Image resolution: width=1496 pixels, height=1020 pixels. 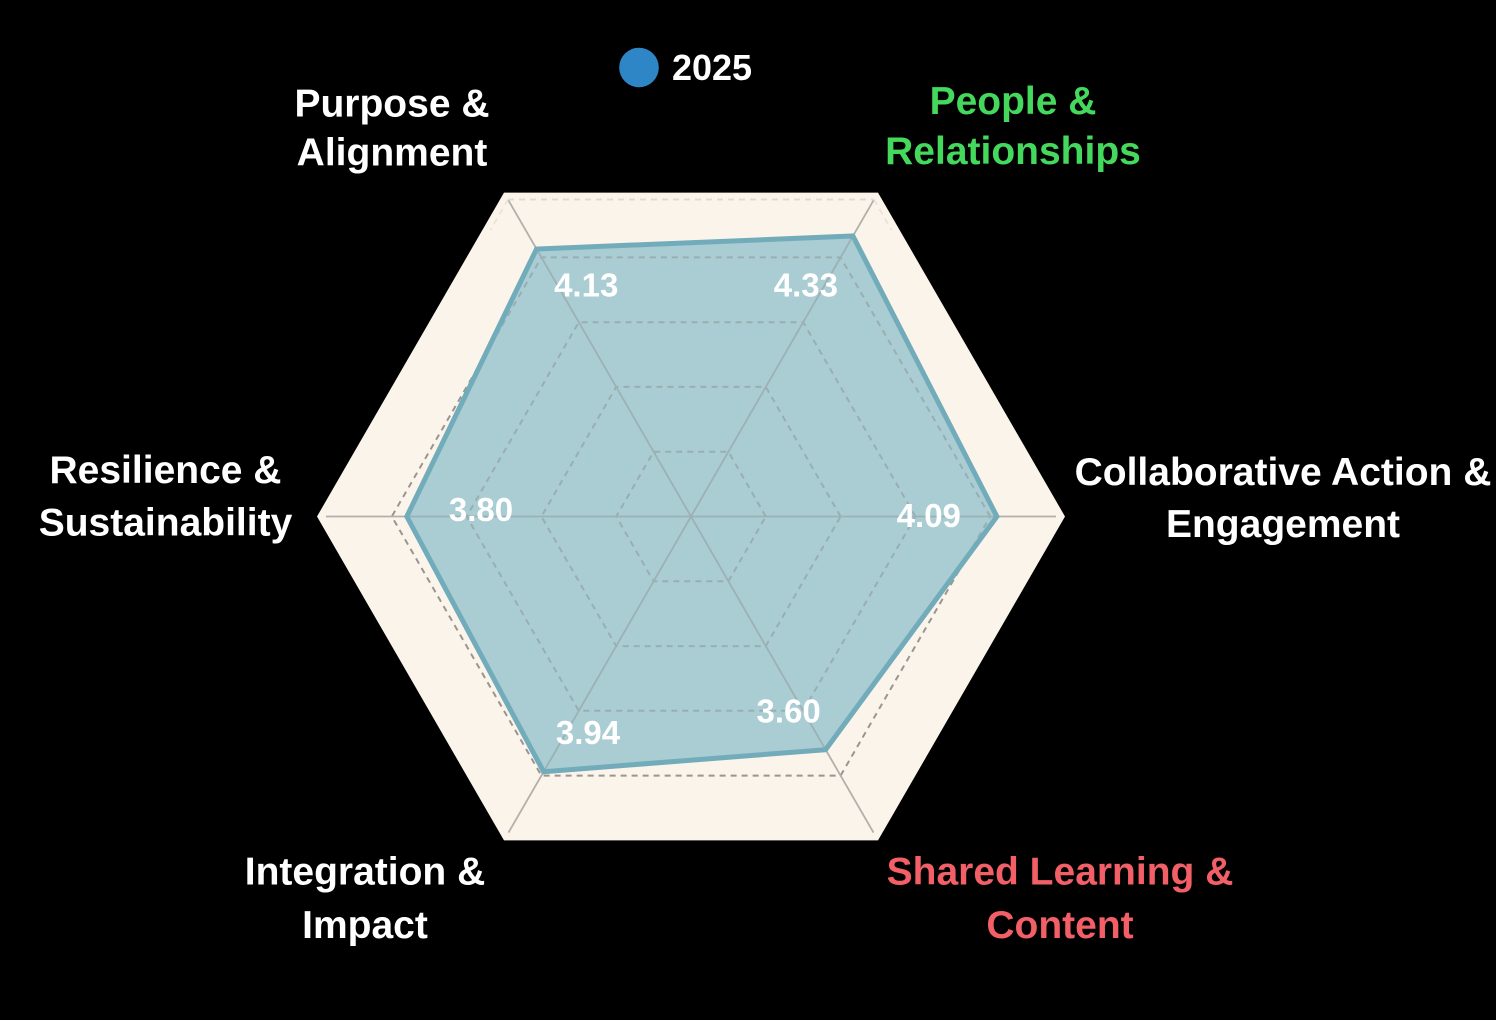 What do you see at coordinates (1059, 925) in the screenshot?
I see `svg-text: Content` at bounding box center [1059, 925].